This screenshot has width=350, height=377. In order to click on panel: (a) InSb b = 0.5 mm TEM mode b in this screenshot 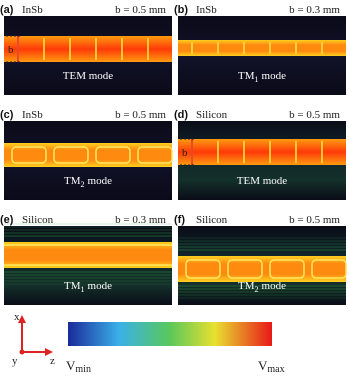, I will do `click(86, 49)`.